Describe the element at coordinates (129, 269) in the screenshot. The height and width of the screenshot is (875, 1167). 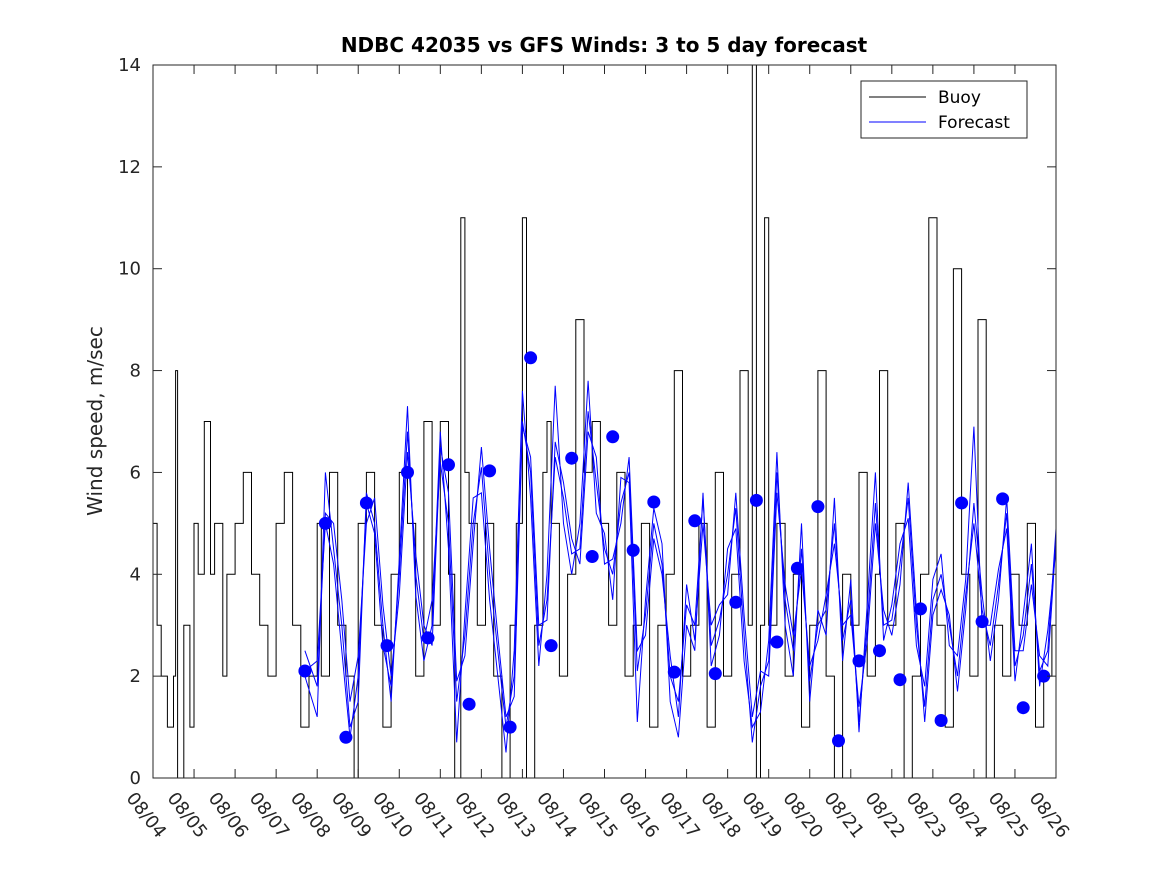
I see `y-tick-label: 10` at that location.